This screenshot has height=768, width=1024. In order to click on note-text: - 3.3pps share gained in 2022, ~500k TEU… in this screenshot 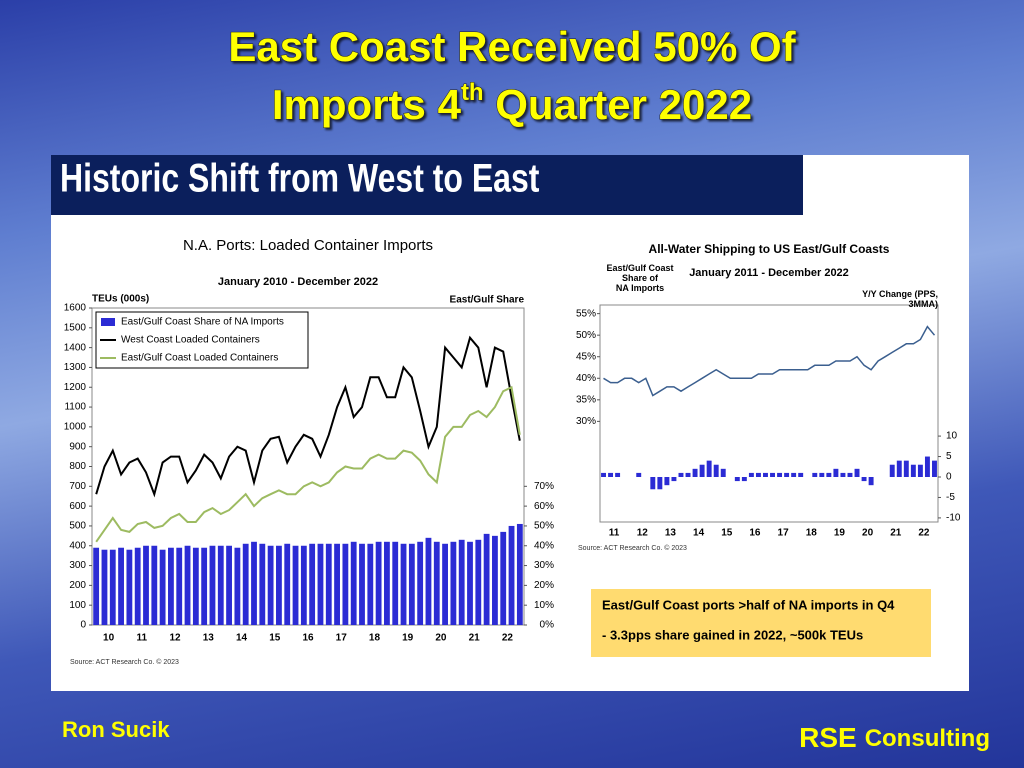, I will do `click(732, 634)`.